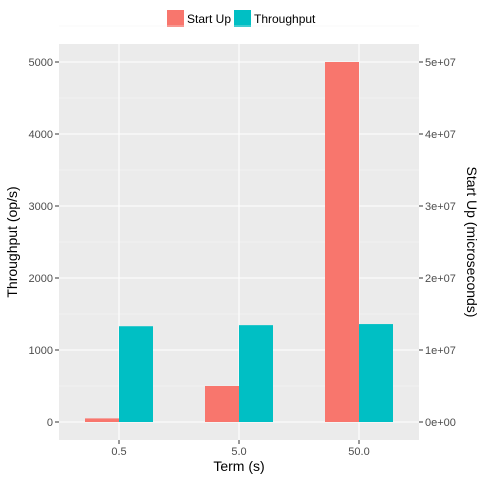 This screenshot has height=480, width=480. Describe the element at coordinates (12, 241) in the screenshot. I see `left-axis-title: Throughput (op/s)` at that location.